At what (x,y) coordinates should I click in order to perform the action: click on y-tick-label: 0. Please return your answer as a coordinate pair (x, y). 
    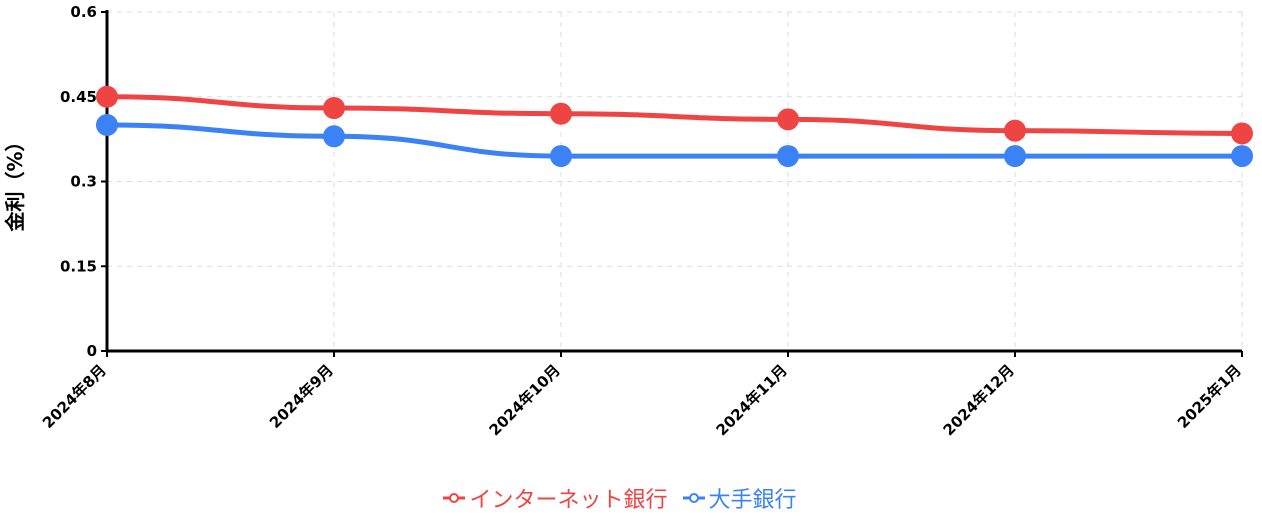
    Looking at the image, I should click on (92, 351).